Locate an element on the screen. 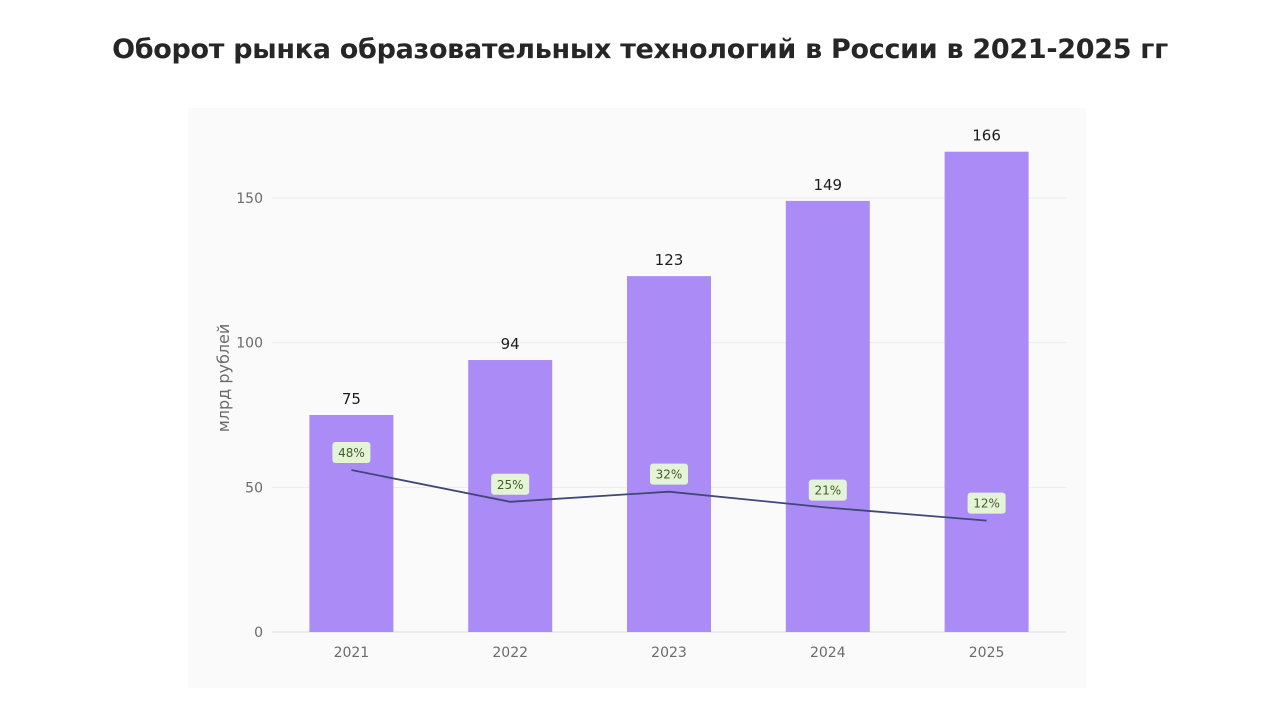 The image size is (1280, 716). x-tick-label: 2022 is located at coordinates (510, 653).